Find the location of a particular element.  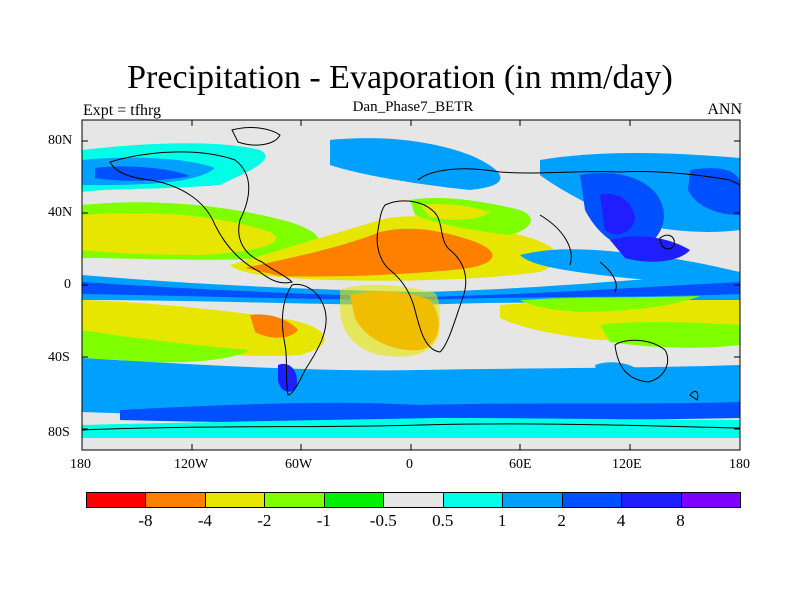

lon-label-180w: 180 is located at coordinates (80, 464).